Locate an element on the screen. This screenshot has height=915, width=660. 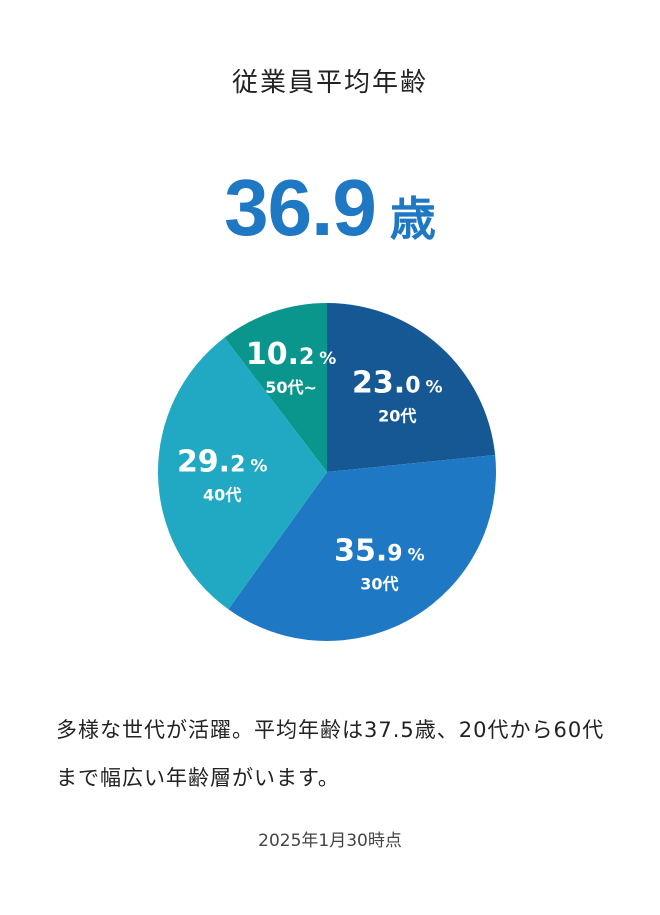
slice-category-label-2: 40代 is located at coordinates (222, 495).